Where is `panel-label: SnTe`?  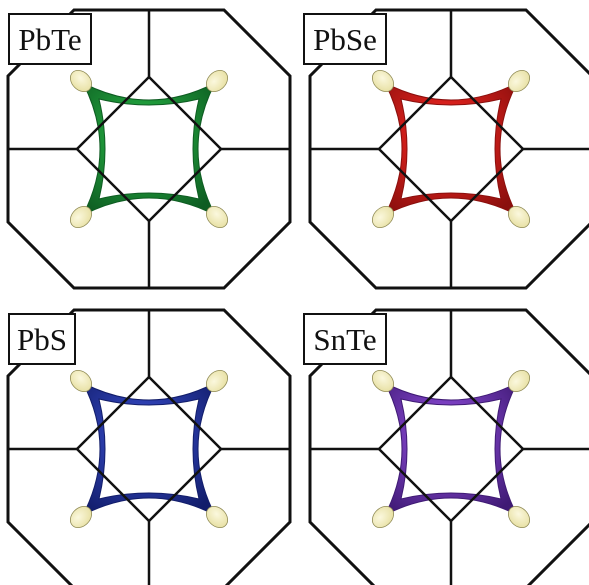
panel-label: SnTe is located at coordinates (344, 339).